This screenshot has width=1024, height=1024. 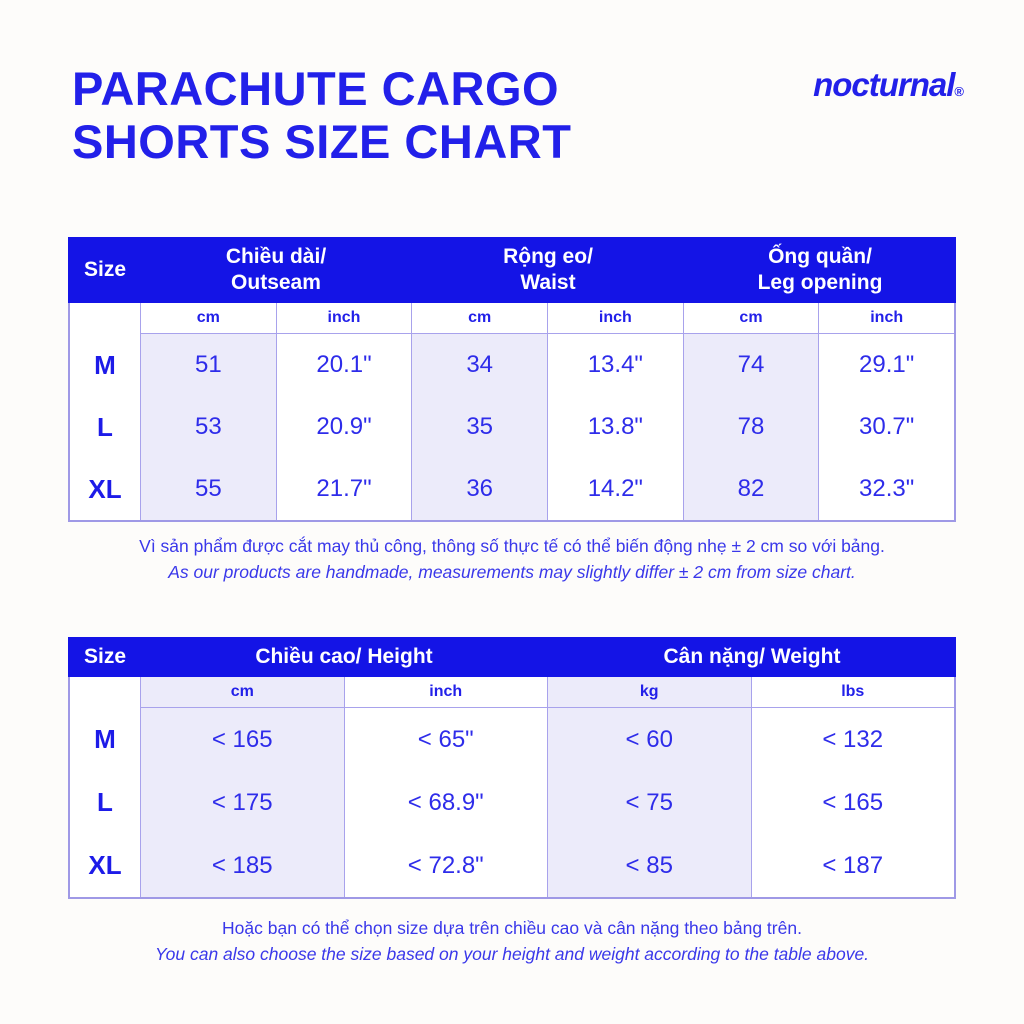 What do you see at coordinates (548, 269) in the screenshot?
I see `header-waist: Rộng eo/ Waist` at bounding box center [548, 269].